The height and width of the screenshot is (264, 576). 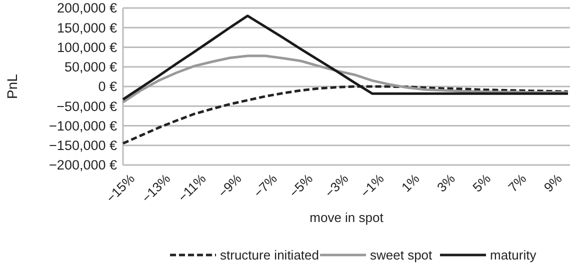 I want to click on legend-label: structure initiated, so click(x=269, y=255).